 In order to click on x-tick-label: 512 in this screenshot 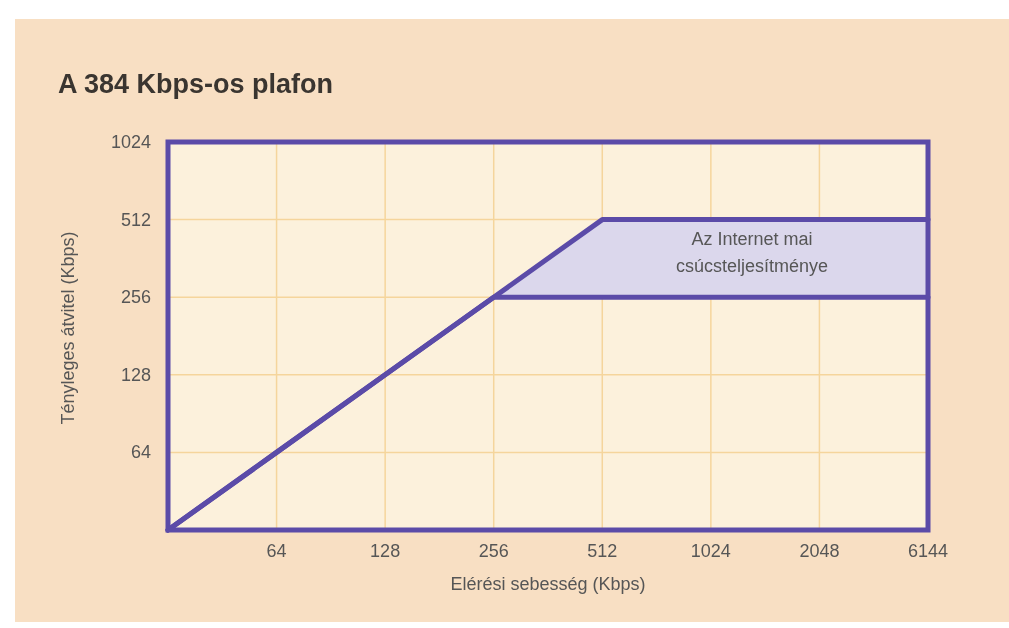, I will do `click(602, 551)`.